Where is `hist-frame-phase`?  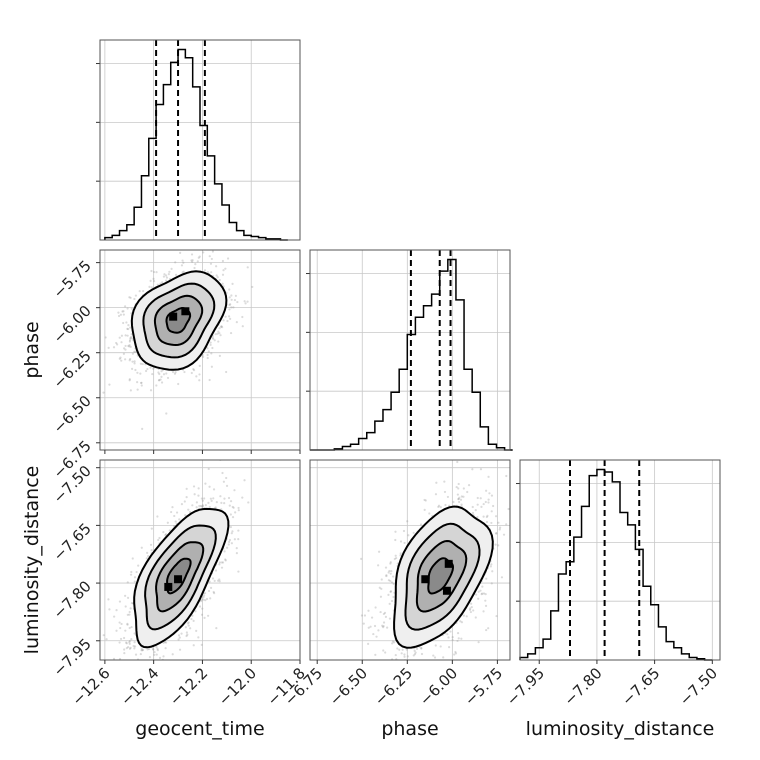 hist-frame-phase is located at coordinates (410, 350).